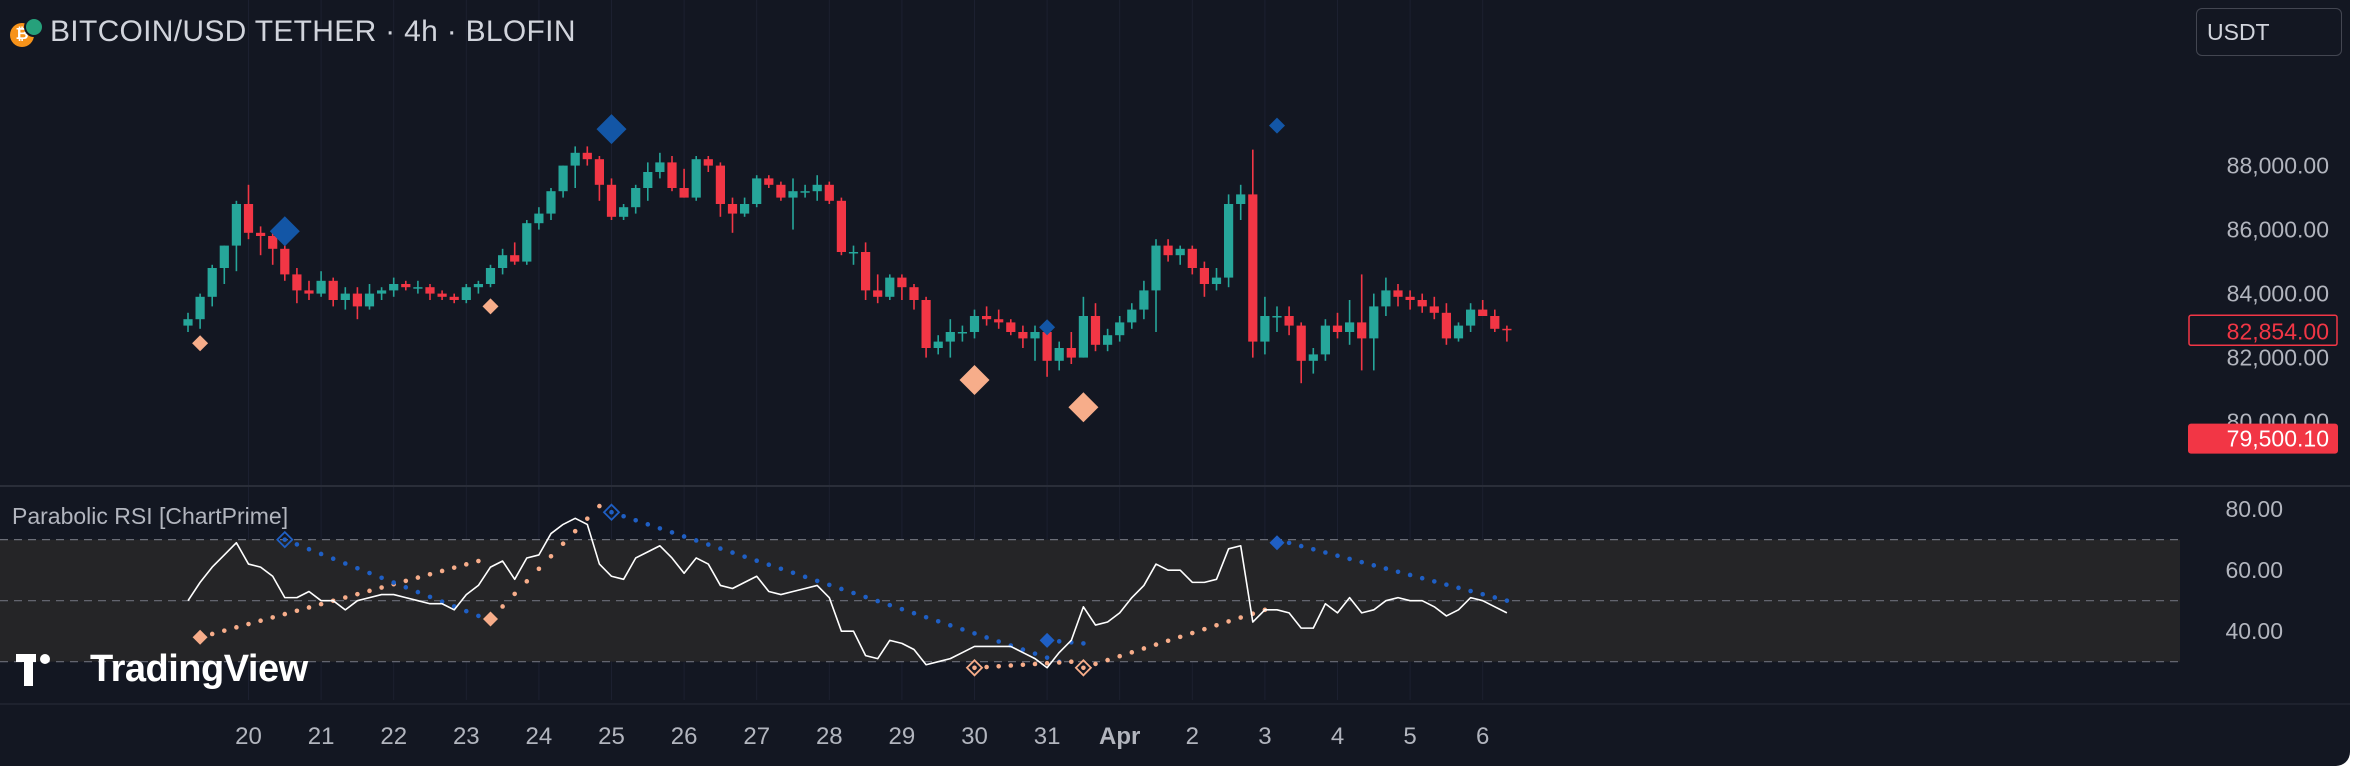  What do you see at coordinates (313, 31) in the screenshot?
I see `symbol-title: BITCOIN/USD TETHER · 4h · BLOFIN` at bounding box center [313, 31].